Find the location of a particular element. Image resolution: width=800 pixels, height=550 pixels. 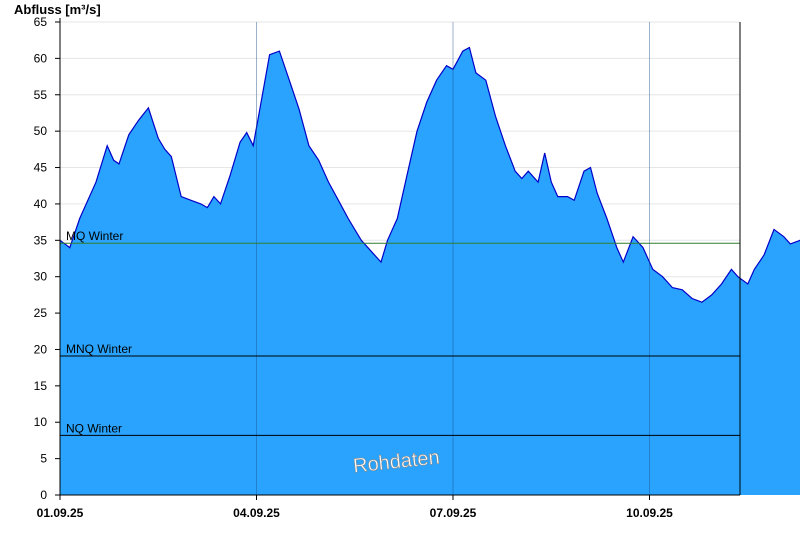

y-tick-label: 15 is located at coordinates (41, 386).